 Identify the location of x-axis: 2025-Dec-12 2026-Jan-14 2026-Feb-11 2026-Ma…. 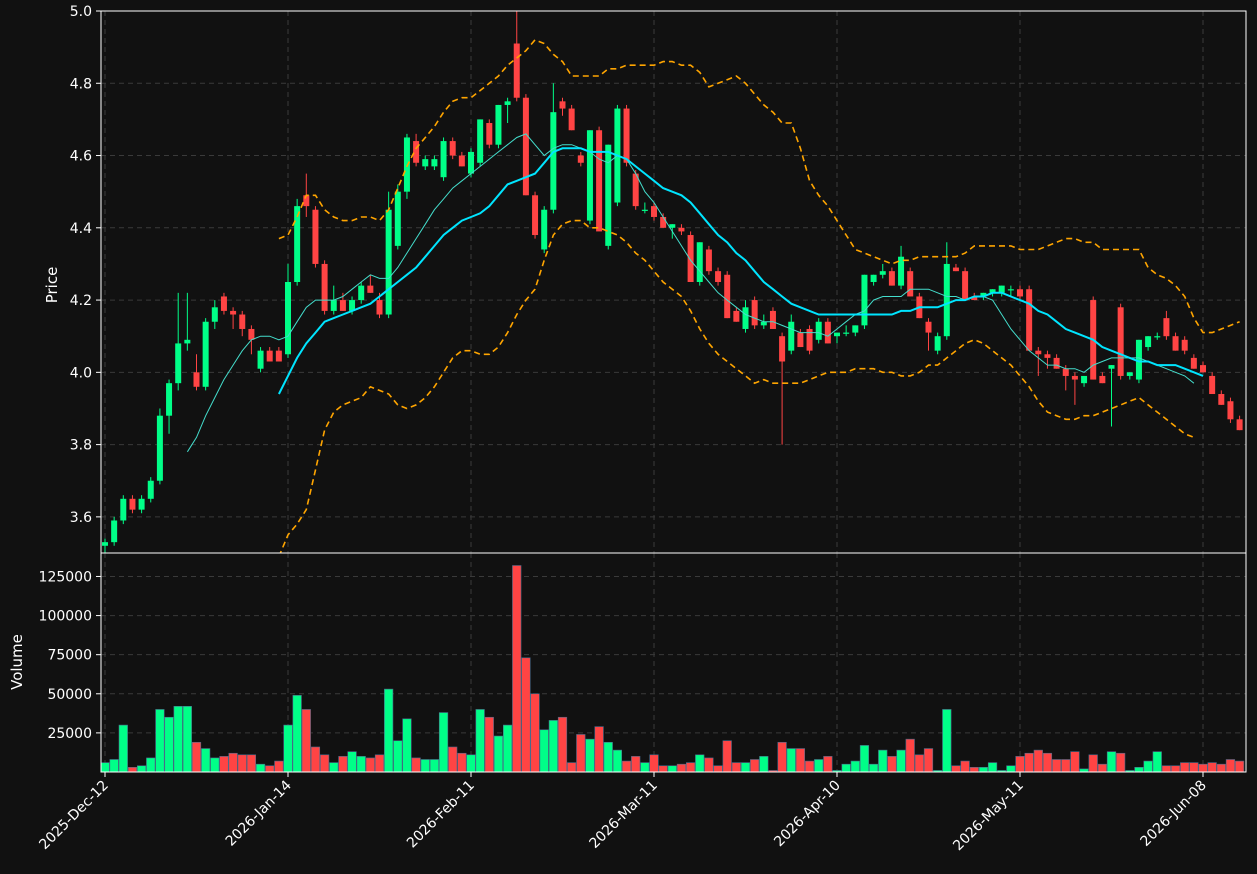
(623, 813).